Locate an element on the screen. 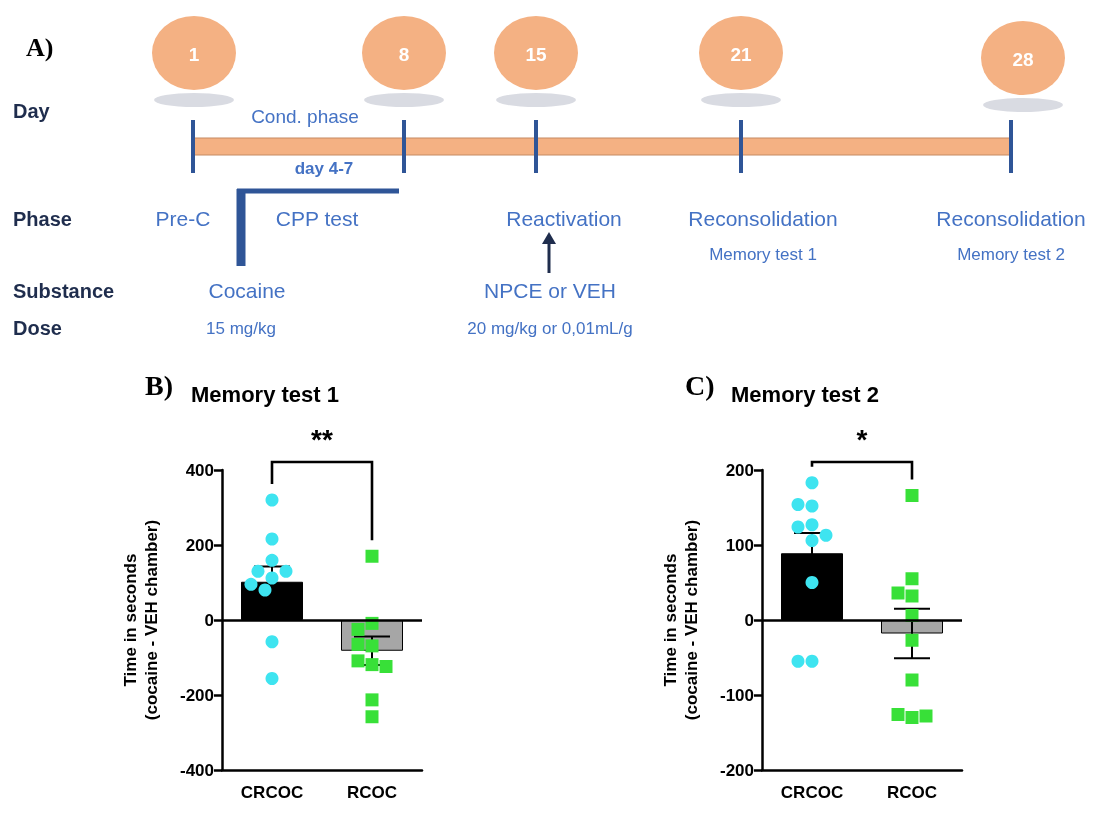  text: Phase is located at coordinates (42, 219).